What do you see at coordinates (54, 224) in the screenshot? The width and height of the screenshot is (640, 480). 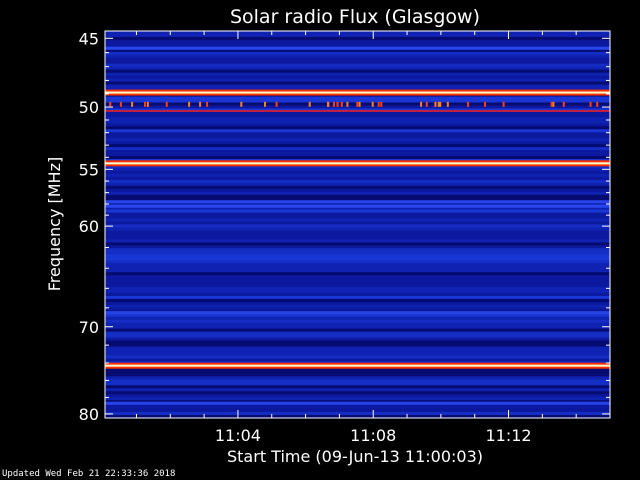 I see `y-axis-label: Frequency [MHz]` at bounding box center [54, 224].